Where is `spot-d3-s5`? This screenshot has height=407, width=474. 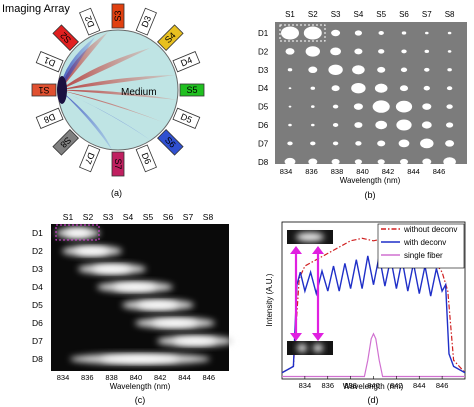 spot-d3-s5 is located at coordinates (381, 69).